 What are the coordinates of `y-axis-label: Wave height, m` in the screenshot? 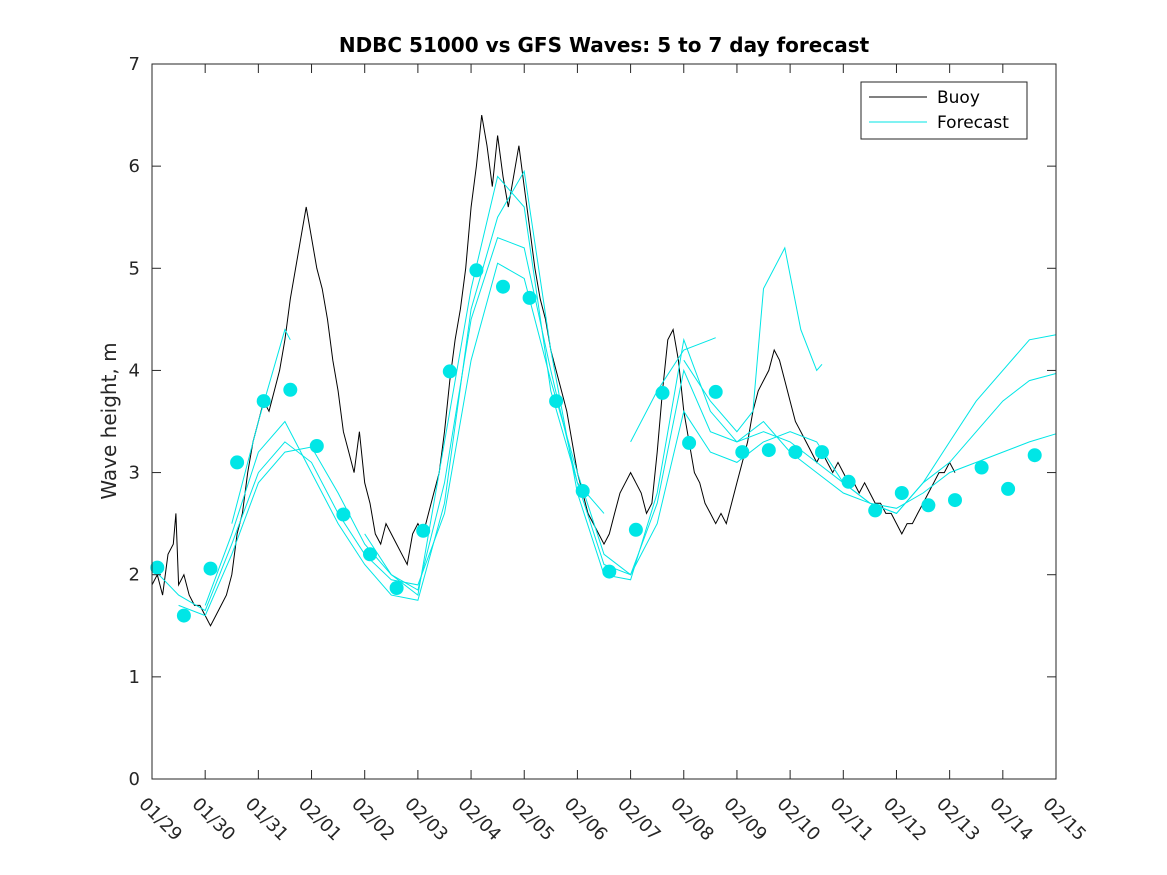 It's located at (109, 420).